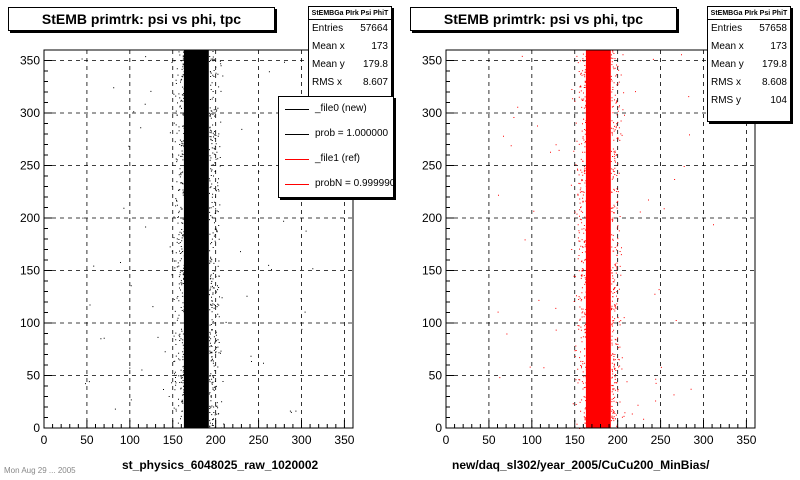 Image resolution: width=800 pixels, height=480 pixels. What do you see at coordinates (336, 184) in the screenshot?
I see `legend-item: probN = 0.999990` at bounding box center [336, 184].